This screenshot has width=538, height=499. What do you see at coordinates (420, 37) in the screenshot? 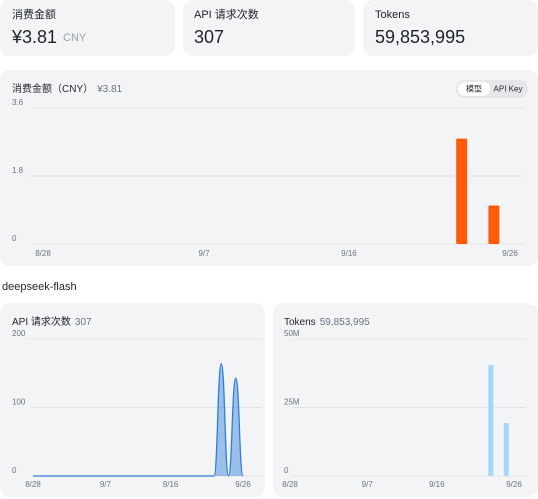
I see `card-value: 59,853,995` at bounding box center [420, 37].